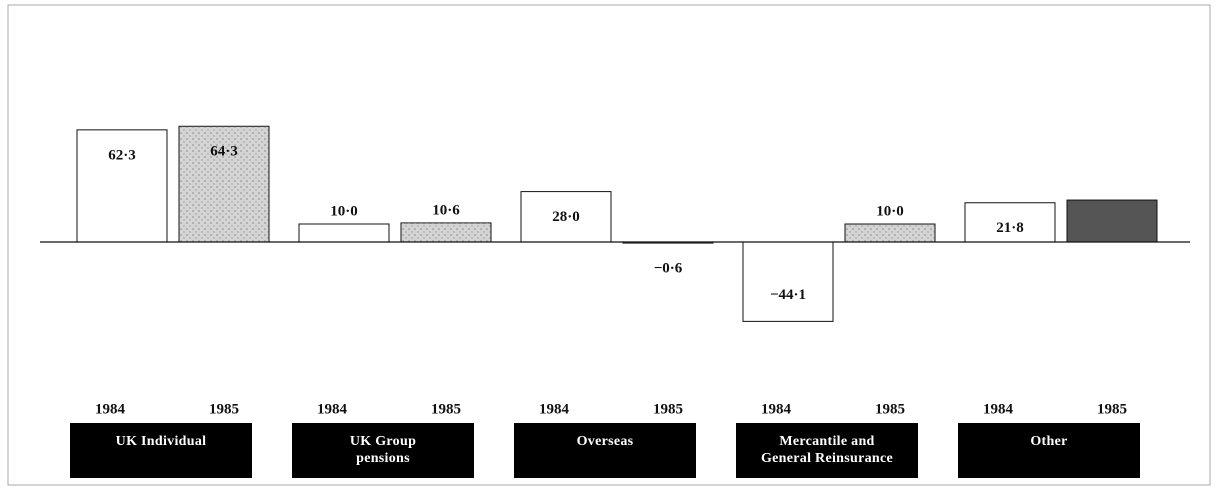  I want to click on data-label: 28·0, so click(566, 217).